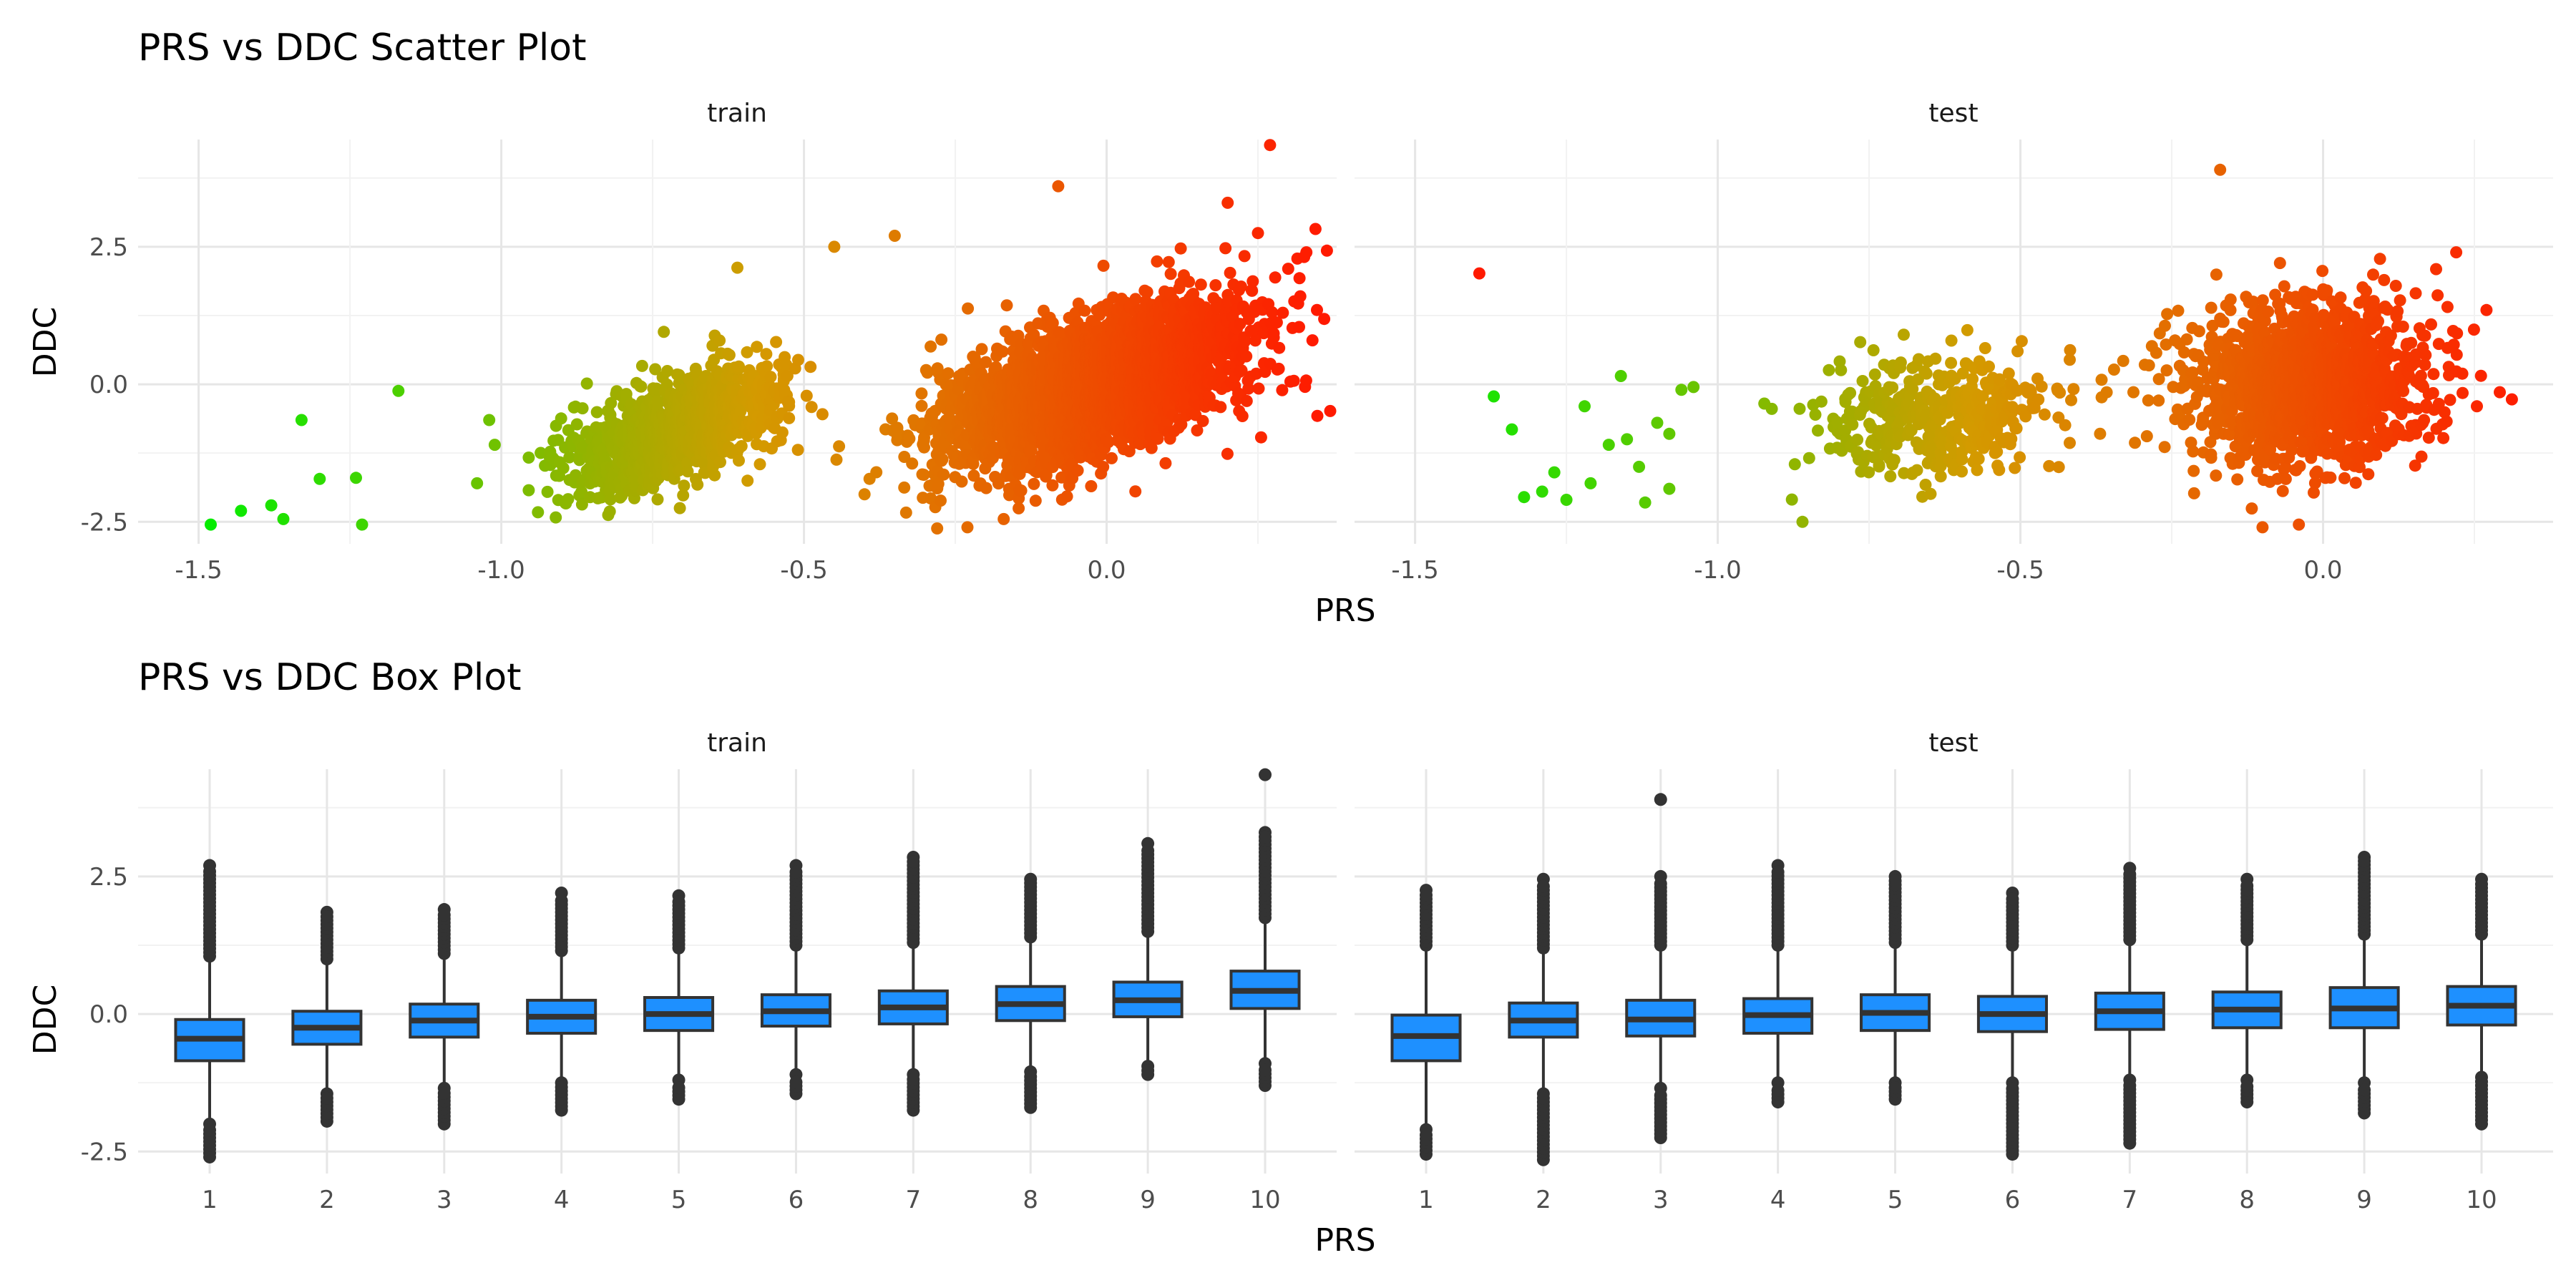 The width and height of the screenshot is (2576, 1288). Describe the element at coordinates (1106, 570) in the screenshot. I see `scatter-train-x-tick-label: 0.0` at that location.